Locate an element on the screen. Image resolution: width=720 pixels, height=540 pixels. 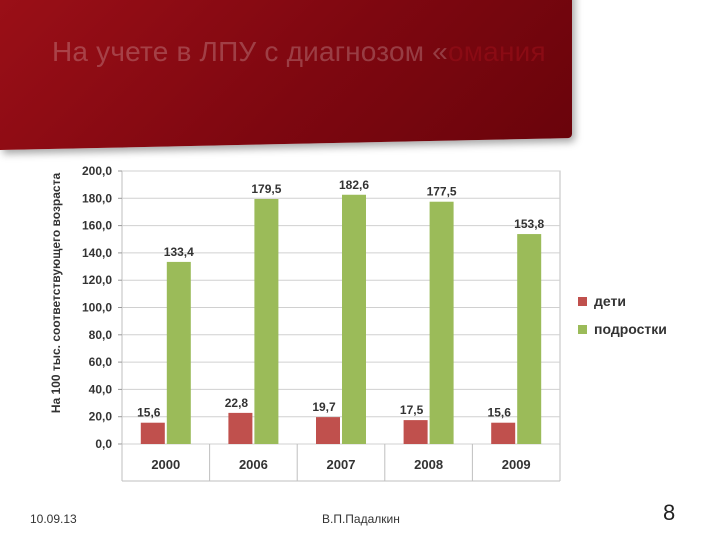
value-label: 17,5 is located at coordinates (412, 410).